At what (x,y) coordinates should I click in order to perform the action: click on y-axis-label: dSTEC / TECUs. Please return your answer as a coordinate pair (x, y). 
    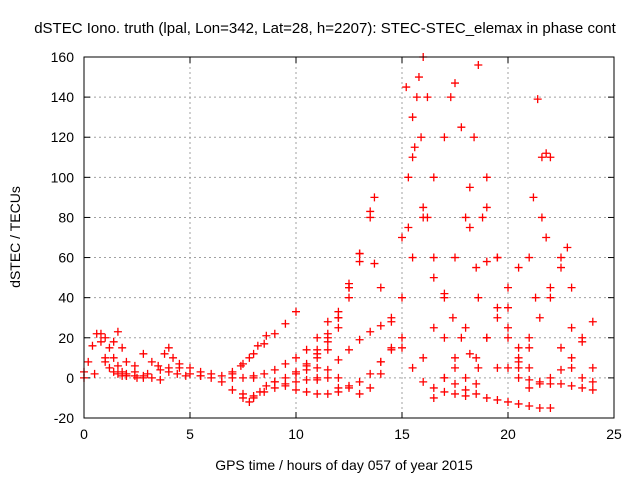
    Looking at the image, I should click on (15, 237).